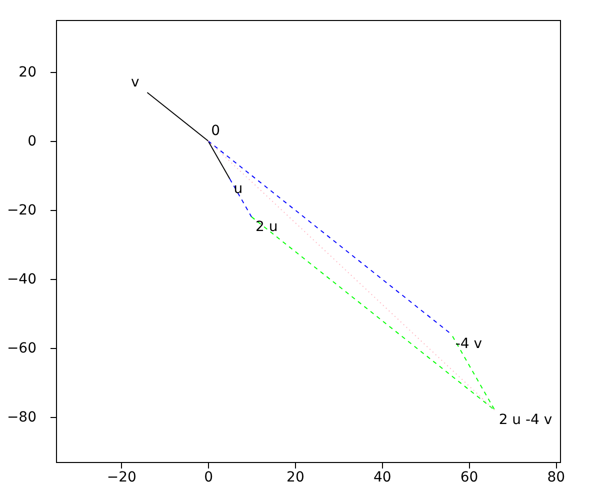 Image resolution: width=600 pixels, height=500 pixels. I want to click on y-tick-label: 20, so click(27, 72).